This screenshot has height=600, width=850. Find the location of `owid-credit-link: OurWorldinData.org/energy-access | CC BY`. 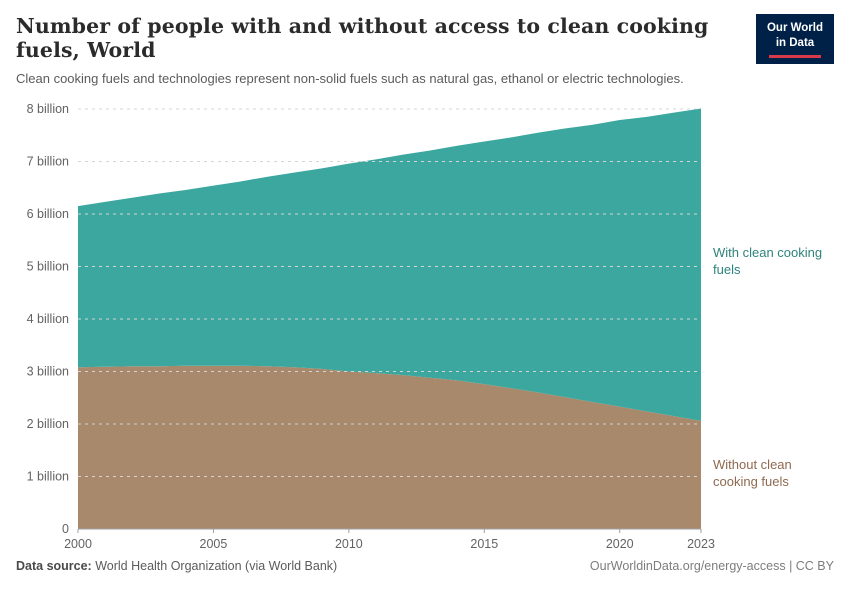

owid-credit-link: OurWorldinData.org/energy-access | CC BY is located at coordinates (711, 565).